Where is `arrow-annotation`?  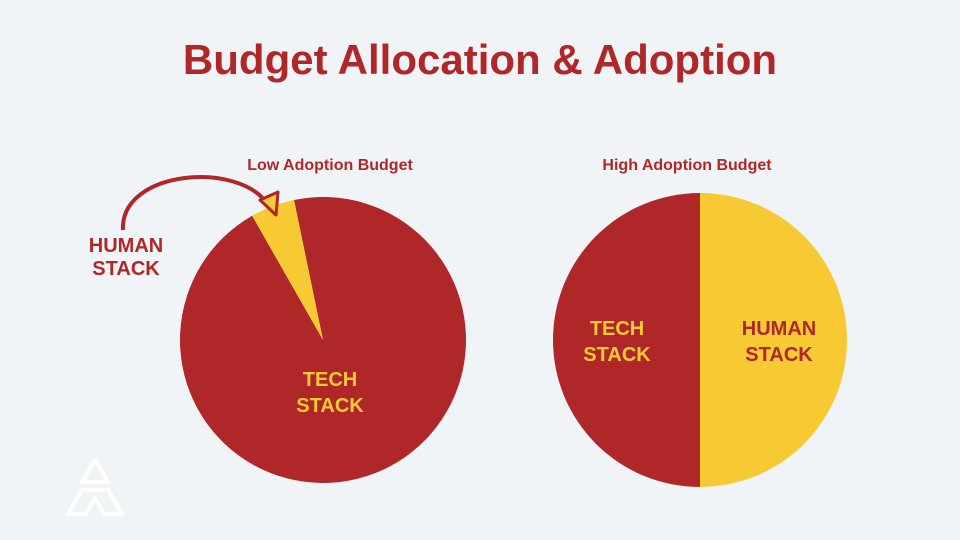 arrow-annotation is located at coordinates (200, 203).